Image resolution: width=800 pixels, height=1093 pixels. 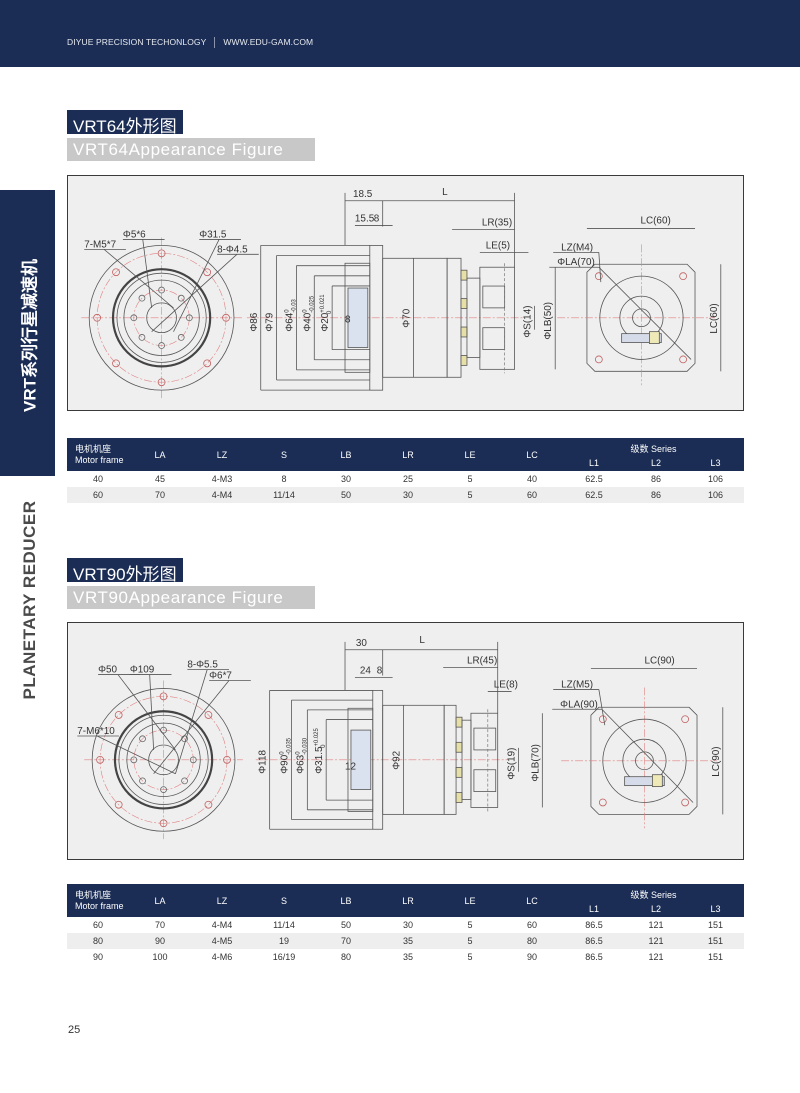 I want to click on sidebar-band, so click(x=27, y=333).